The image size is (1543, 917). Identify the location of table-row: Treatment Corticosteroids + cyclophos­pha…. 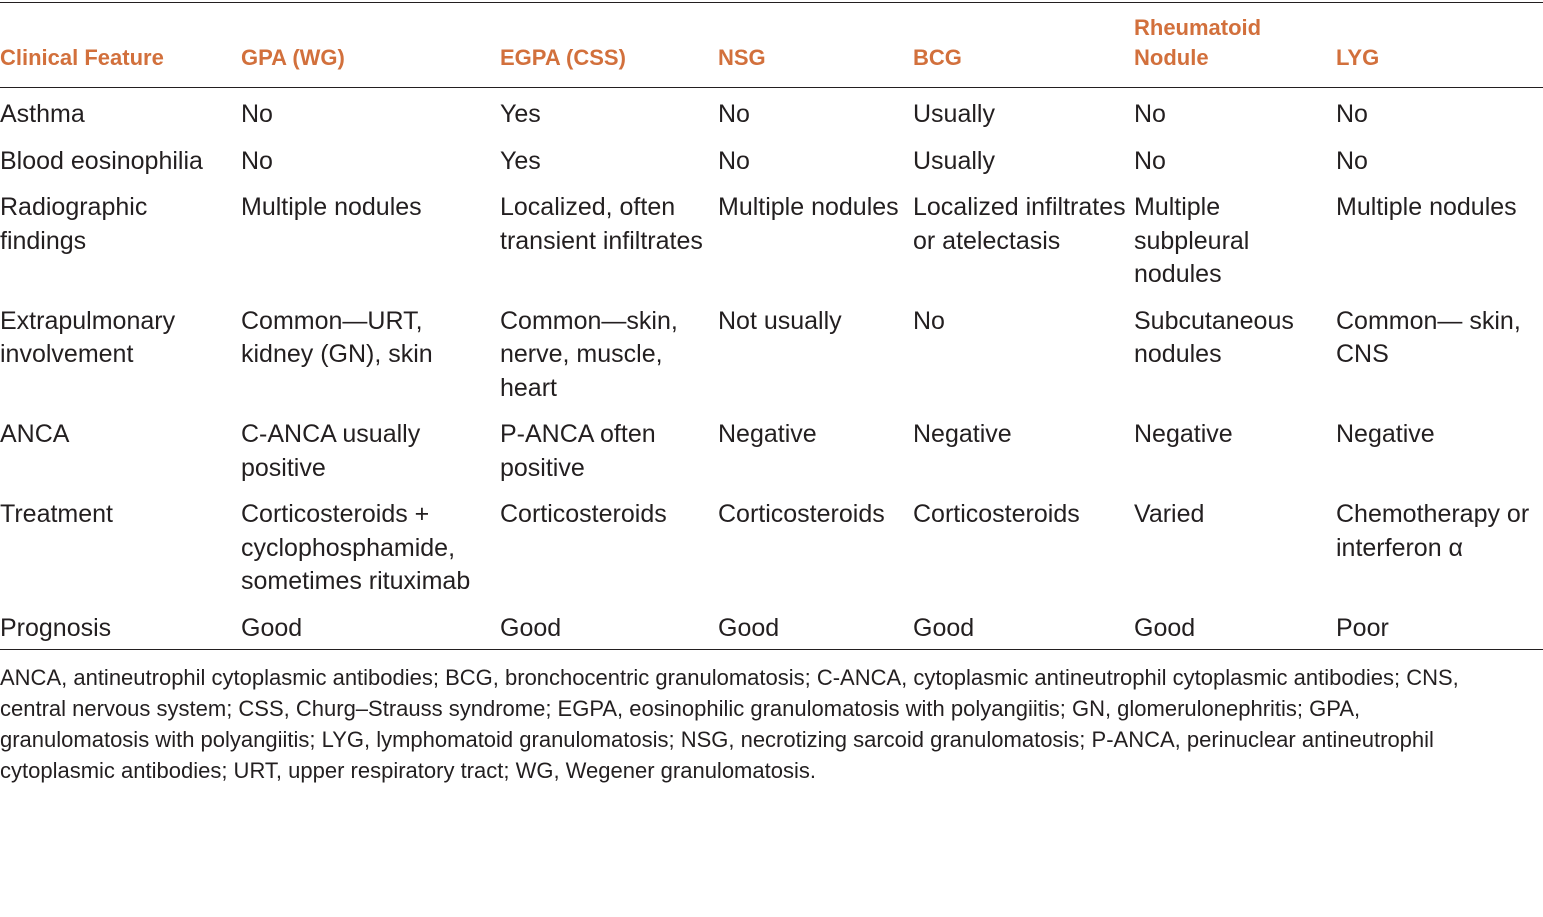
(771, 545).